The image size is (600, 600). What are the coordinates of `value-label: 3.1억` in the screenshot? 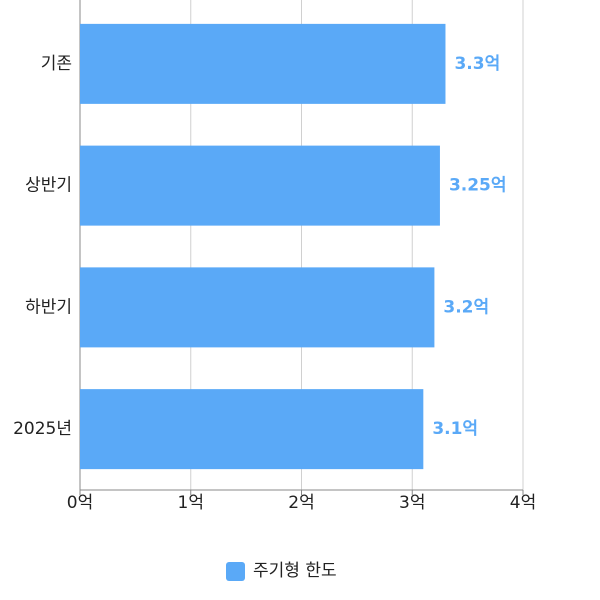 It's located at (455, 429).